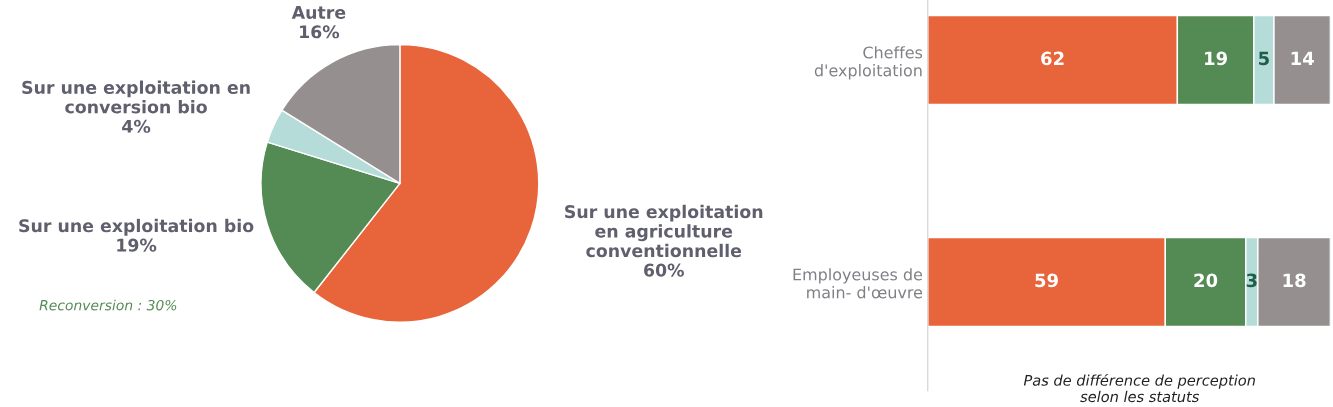 The image size is (1333, 407). Describe the element at coordinates (136, 126) in the screenshot. I see `data-label: 4%` at that location.